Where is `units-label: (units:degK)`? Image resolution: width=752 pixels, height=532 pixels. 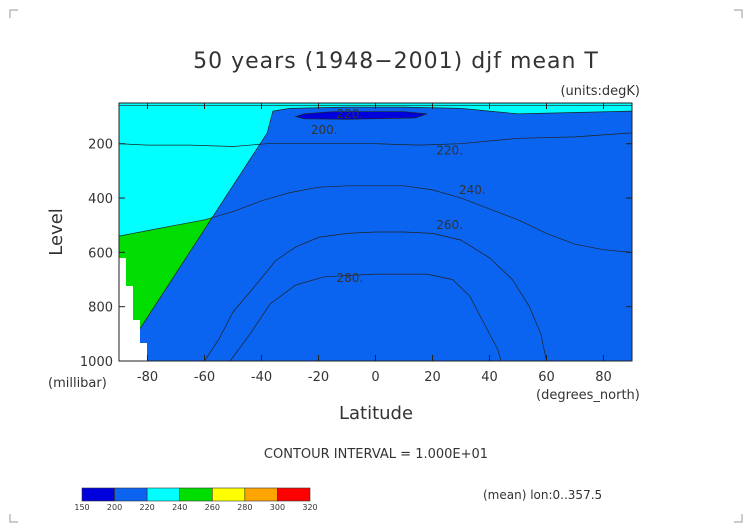 units-label: (units:degK) is located at coordinates (600, 91).